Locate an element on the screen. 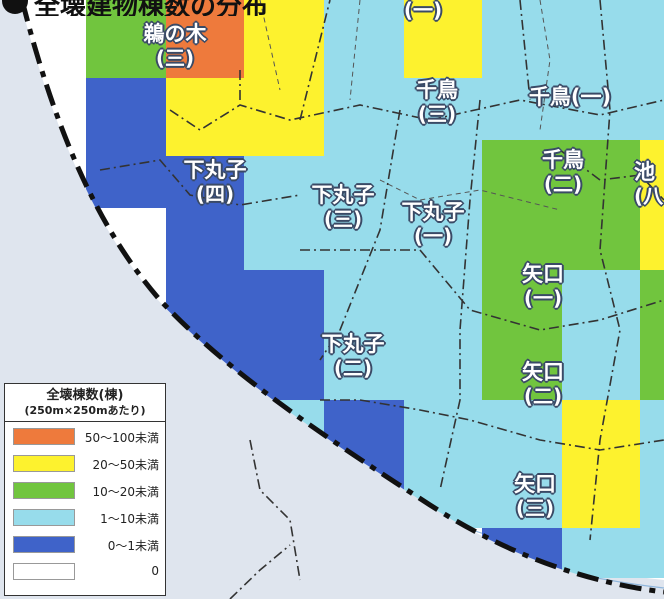 Image resolution: width=664 pixels, height=599 pixels. legend-row: 10〜20未満 is located at coordinates (85, 489).